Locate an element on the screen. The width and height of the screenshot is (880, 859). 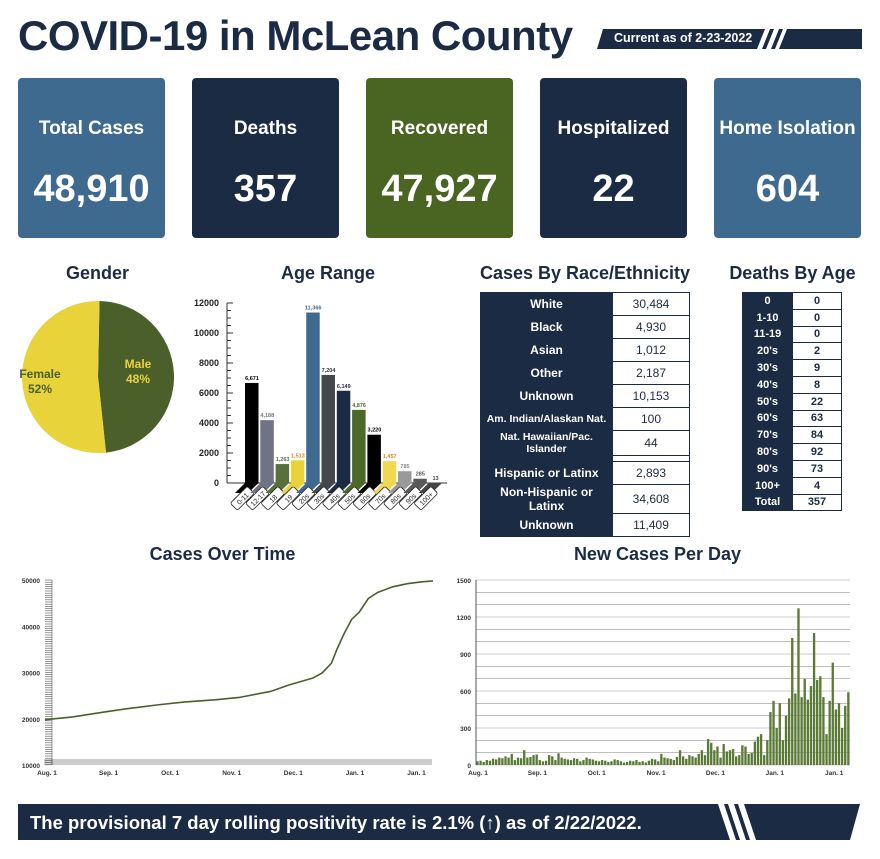
stat-label: Recovered is located at coordinates (439, 128).